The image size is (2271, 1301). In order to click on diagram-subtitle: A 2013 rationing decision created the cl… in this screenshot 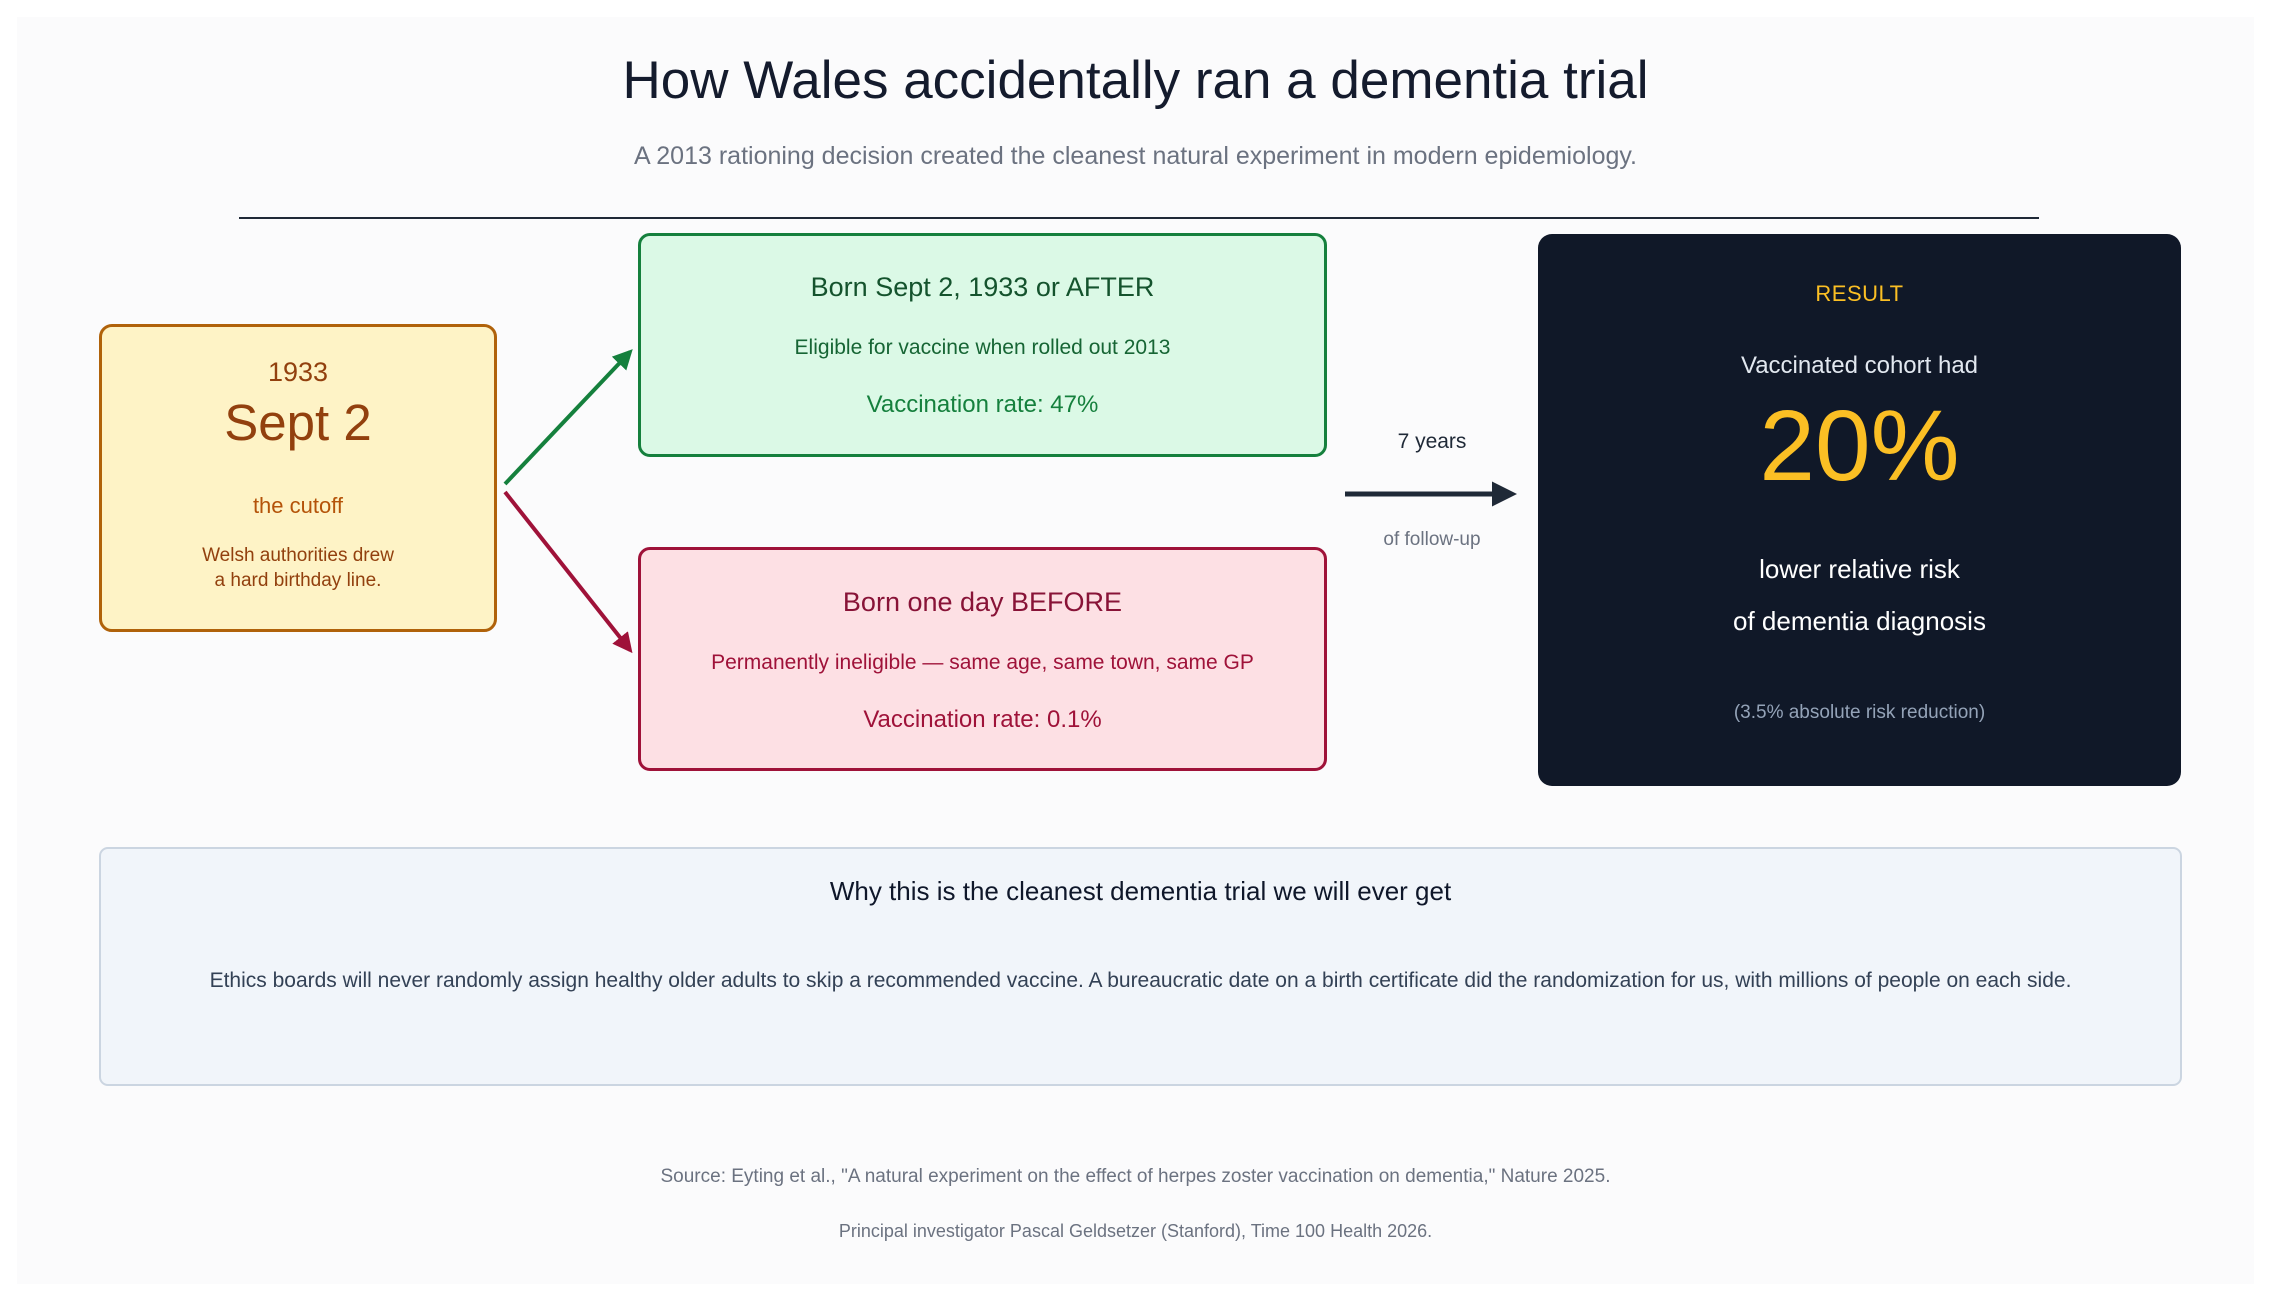, I will do `click(1135, 156)`.